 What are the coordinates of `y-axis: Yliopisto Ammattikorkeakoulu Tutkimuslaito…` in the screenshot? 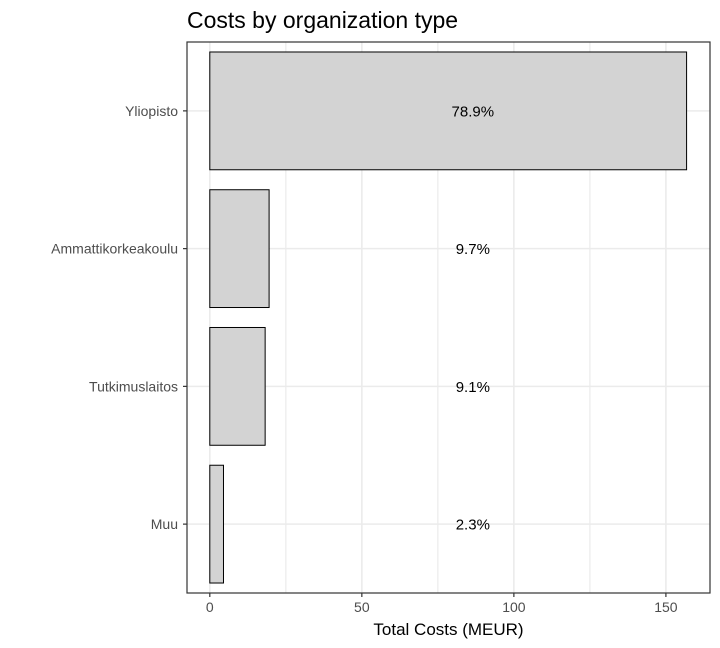 It's located at (119, 317).